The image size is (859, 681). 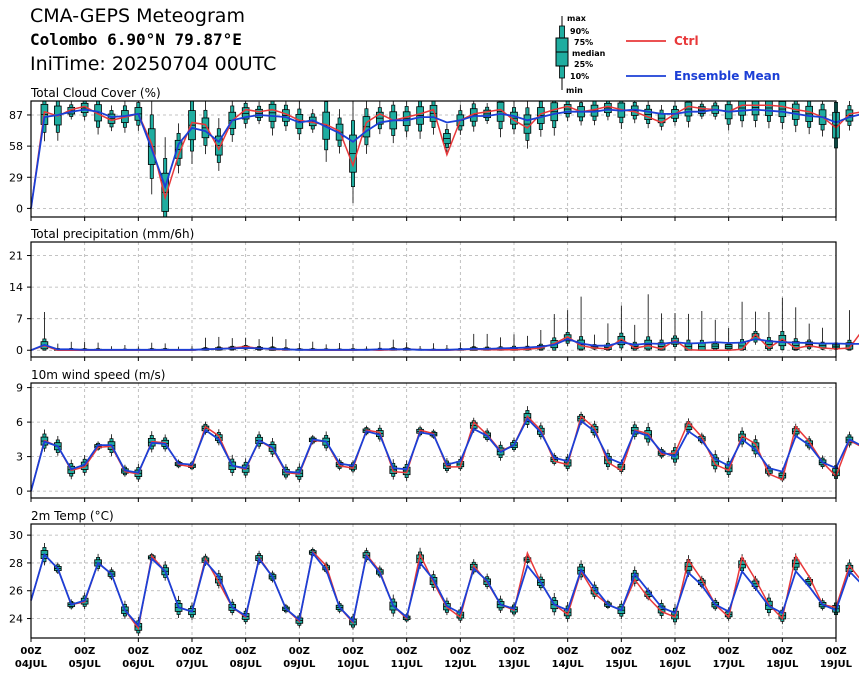 I want to click on x-tick-day: 18JUL, so click(x=782, y=664).